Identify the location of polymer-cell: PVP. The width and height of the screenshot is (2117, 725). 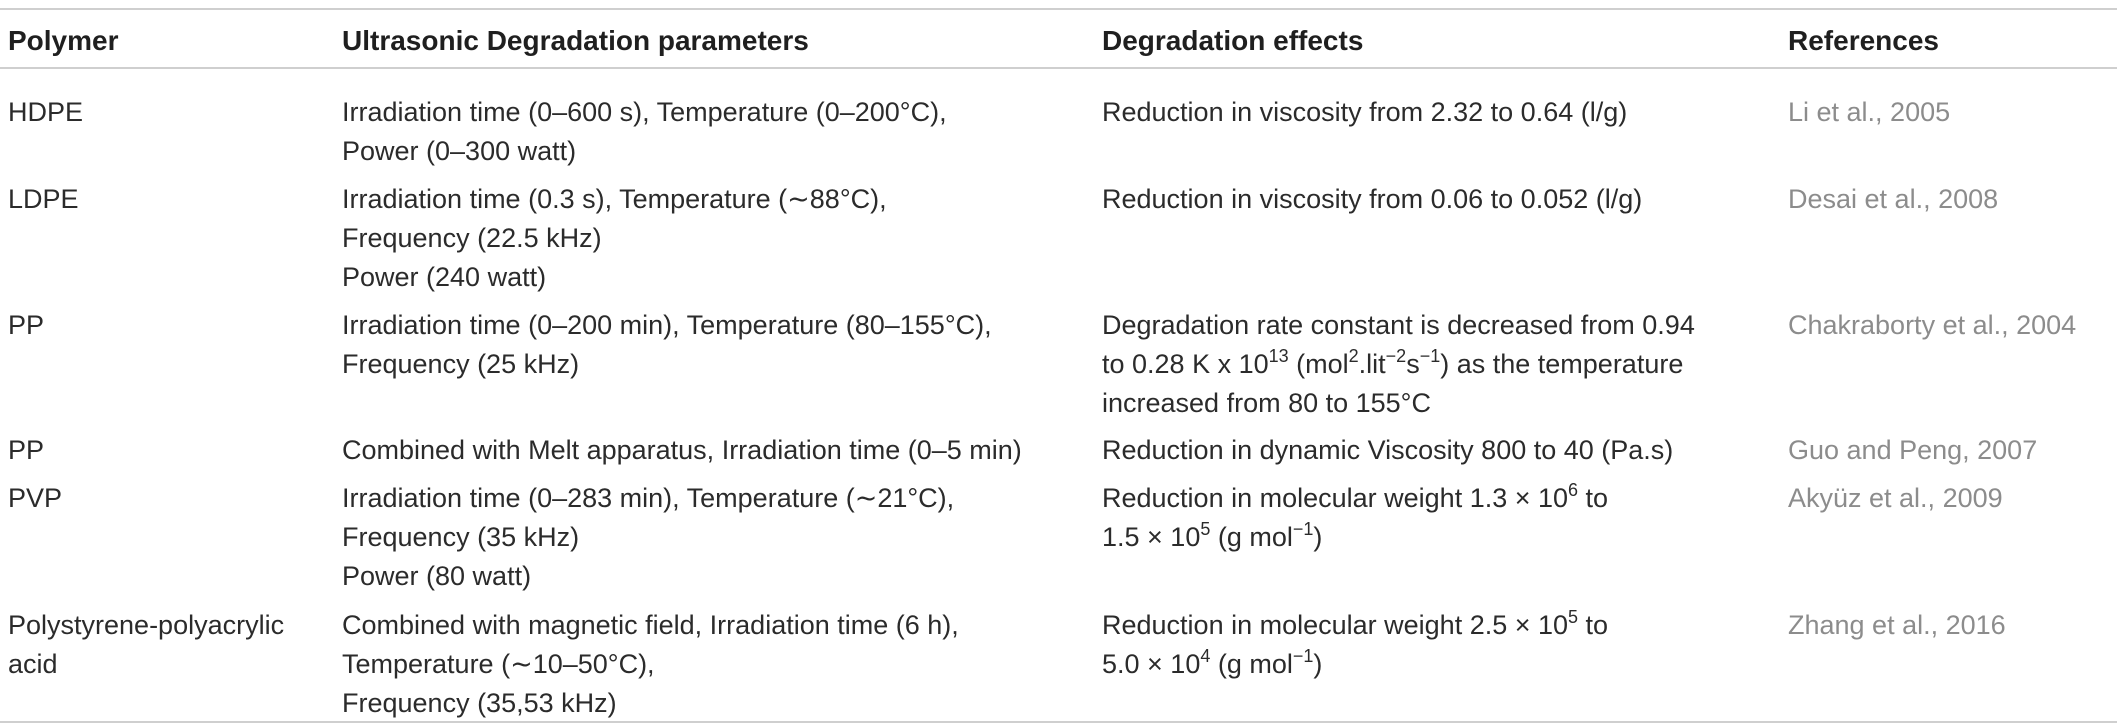
(35, 498).